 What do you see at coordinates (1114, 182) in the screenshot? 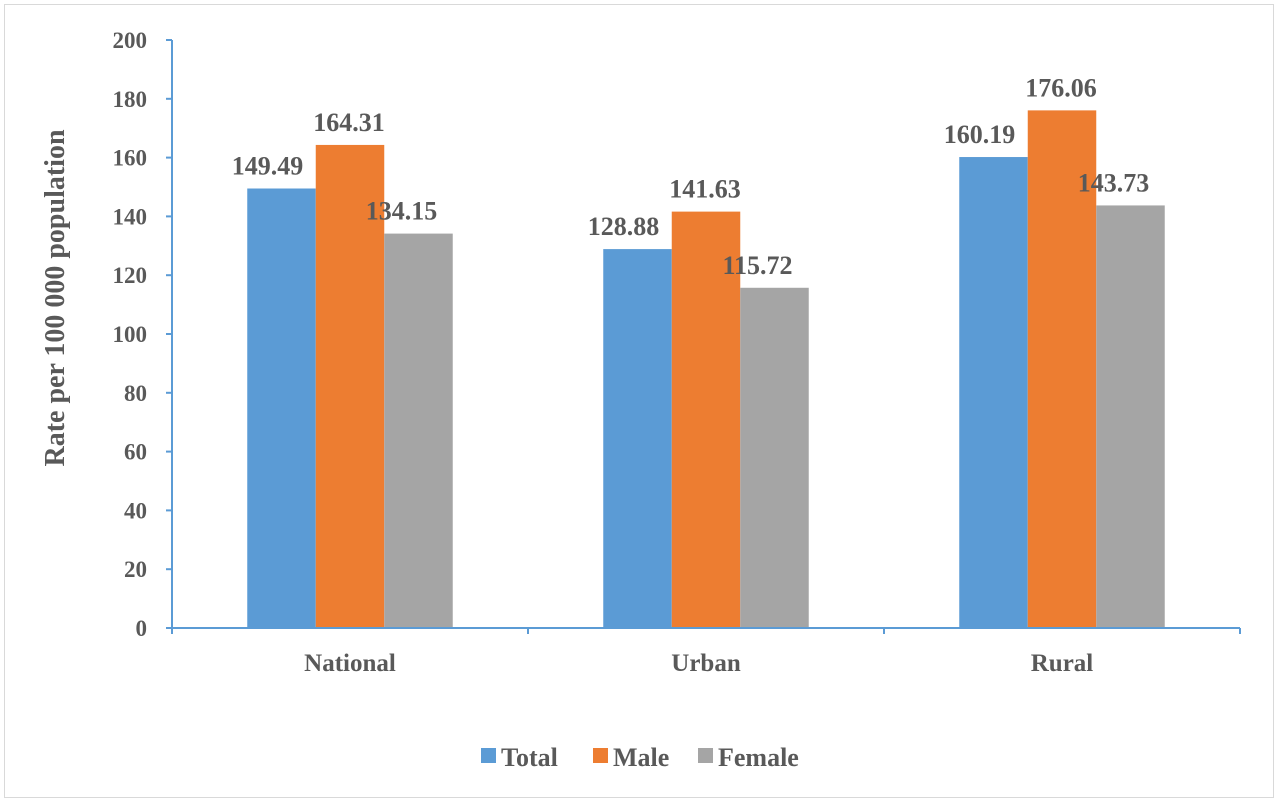
I see `data-label-female-rural: 143.73` at bounding box center [1114, 182].